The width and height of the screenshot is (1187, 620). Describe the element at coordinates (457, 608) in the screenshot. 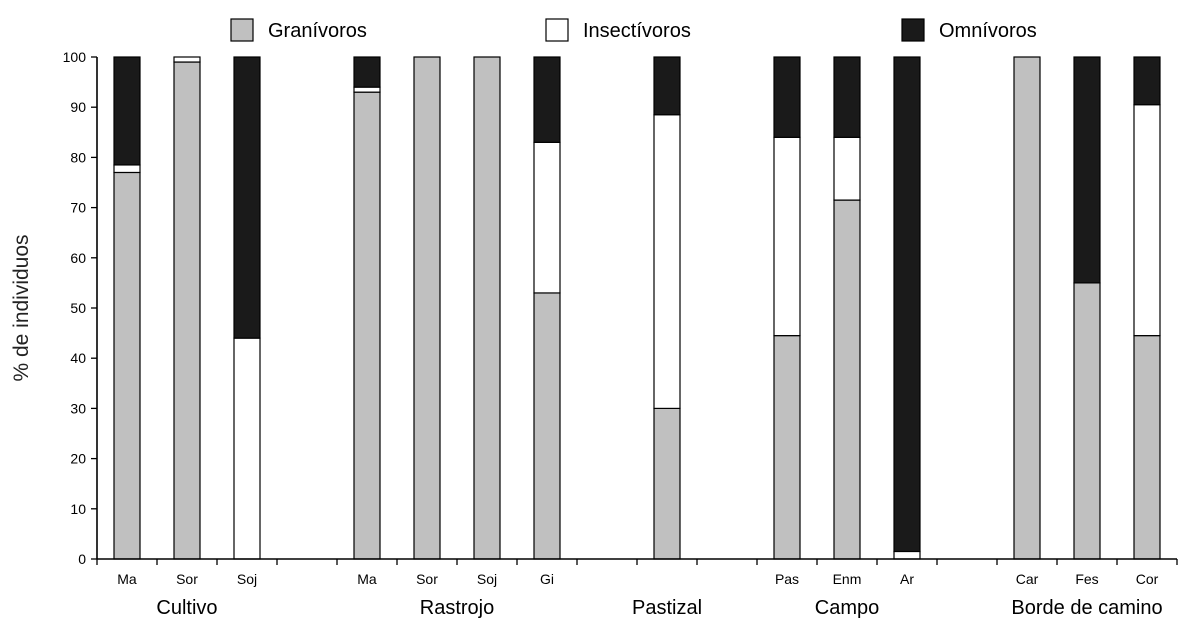

I see `group-label: Rastrojo` at that location.